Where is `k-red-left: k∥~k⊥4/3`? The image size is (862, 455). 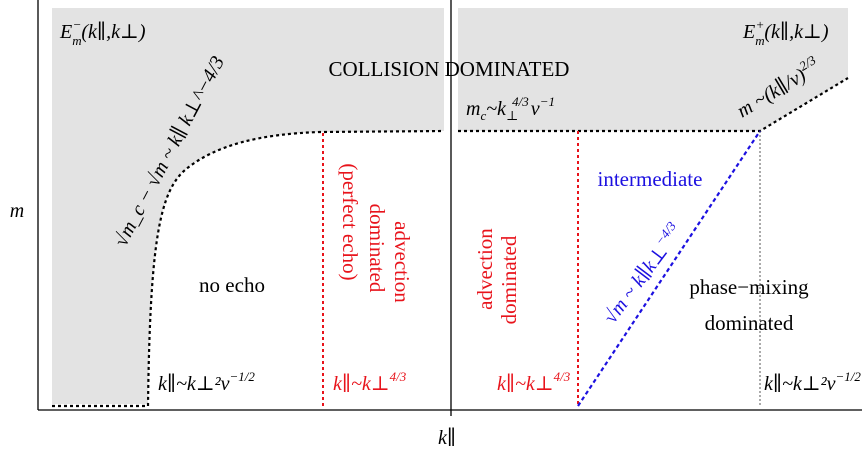 k-red-left: k∥~k⊥4/3 is located at coordinates (370, 382).